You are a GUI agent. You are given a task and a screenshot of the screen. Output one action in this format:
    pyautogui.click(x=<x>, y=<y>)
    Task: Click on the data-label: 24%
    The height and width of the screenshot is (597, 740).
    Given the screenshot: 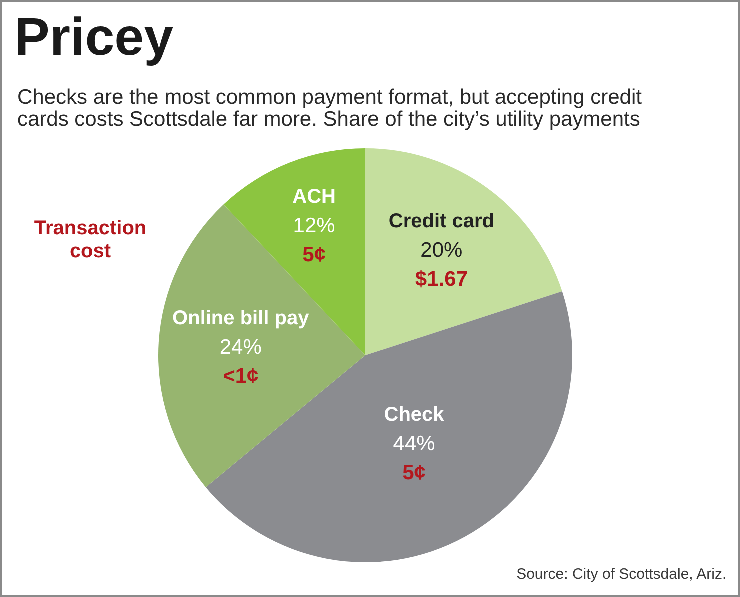 What is the action you would take?
    pyautogui.click(x=241, y=348)
    